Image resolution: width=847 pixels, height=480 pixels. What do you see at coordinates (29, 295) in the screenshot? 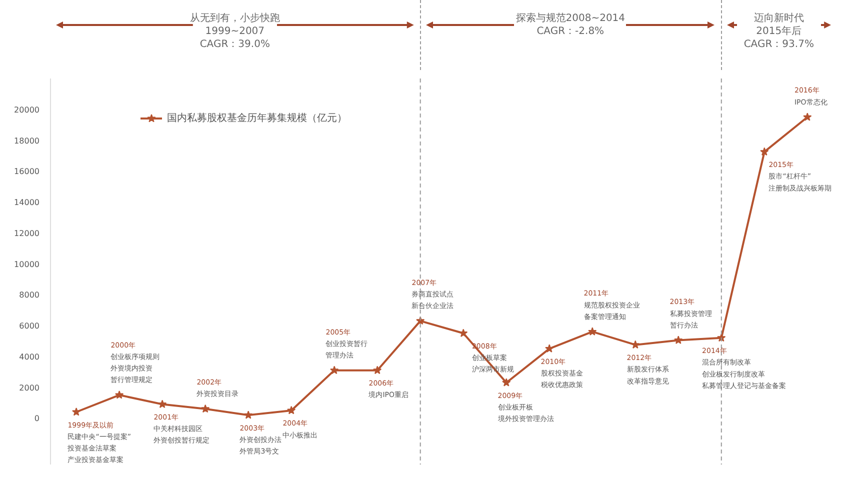
I see `y-tick-label: 8000` at bounding box center [29, 295].